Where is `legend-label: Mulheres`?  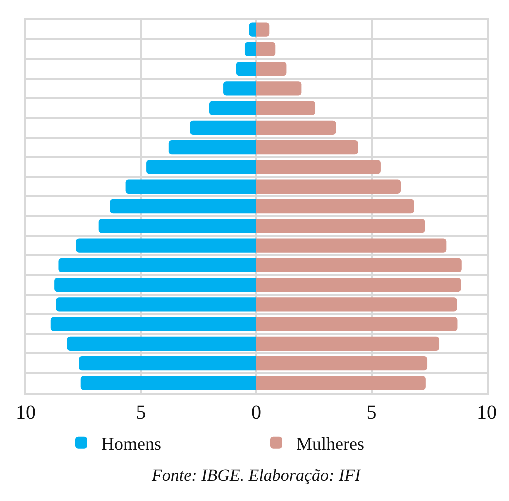 legend-label: Mulheres is located at coordinates (330, 444).